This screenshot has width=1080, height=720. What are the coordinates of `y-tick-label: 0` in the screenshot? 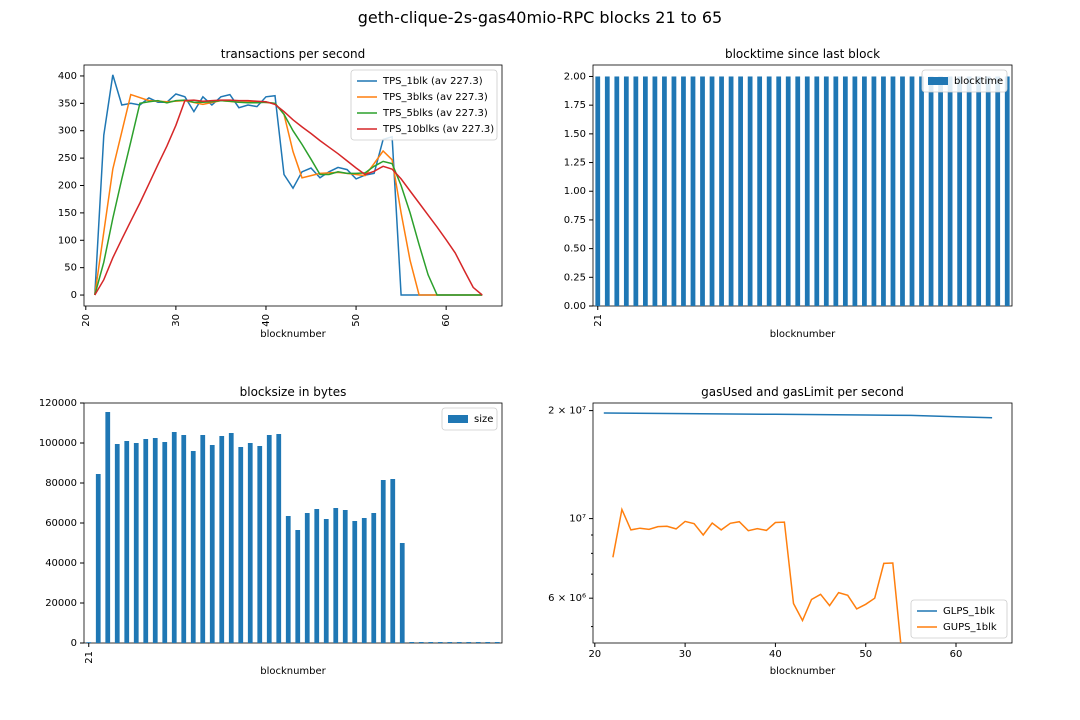 It's located at (74, 643).